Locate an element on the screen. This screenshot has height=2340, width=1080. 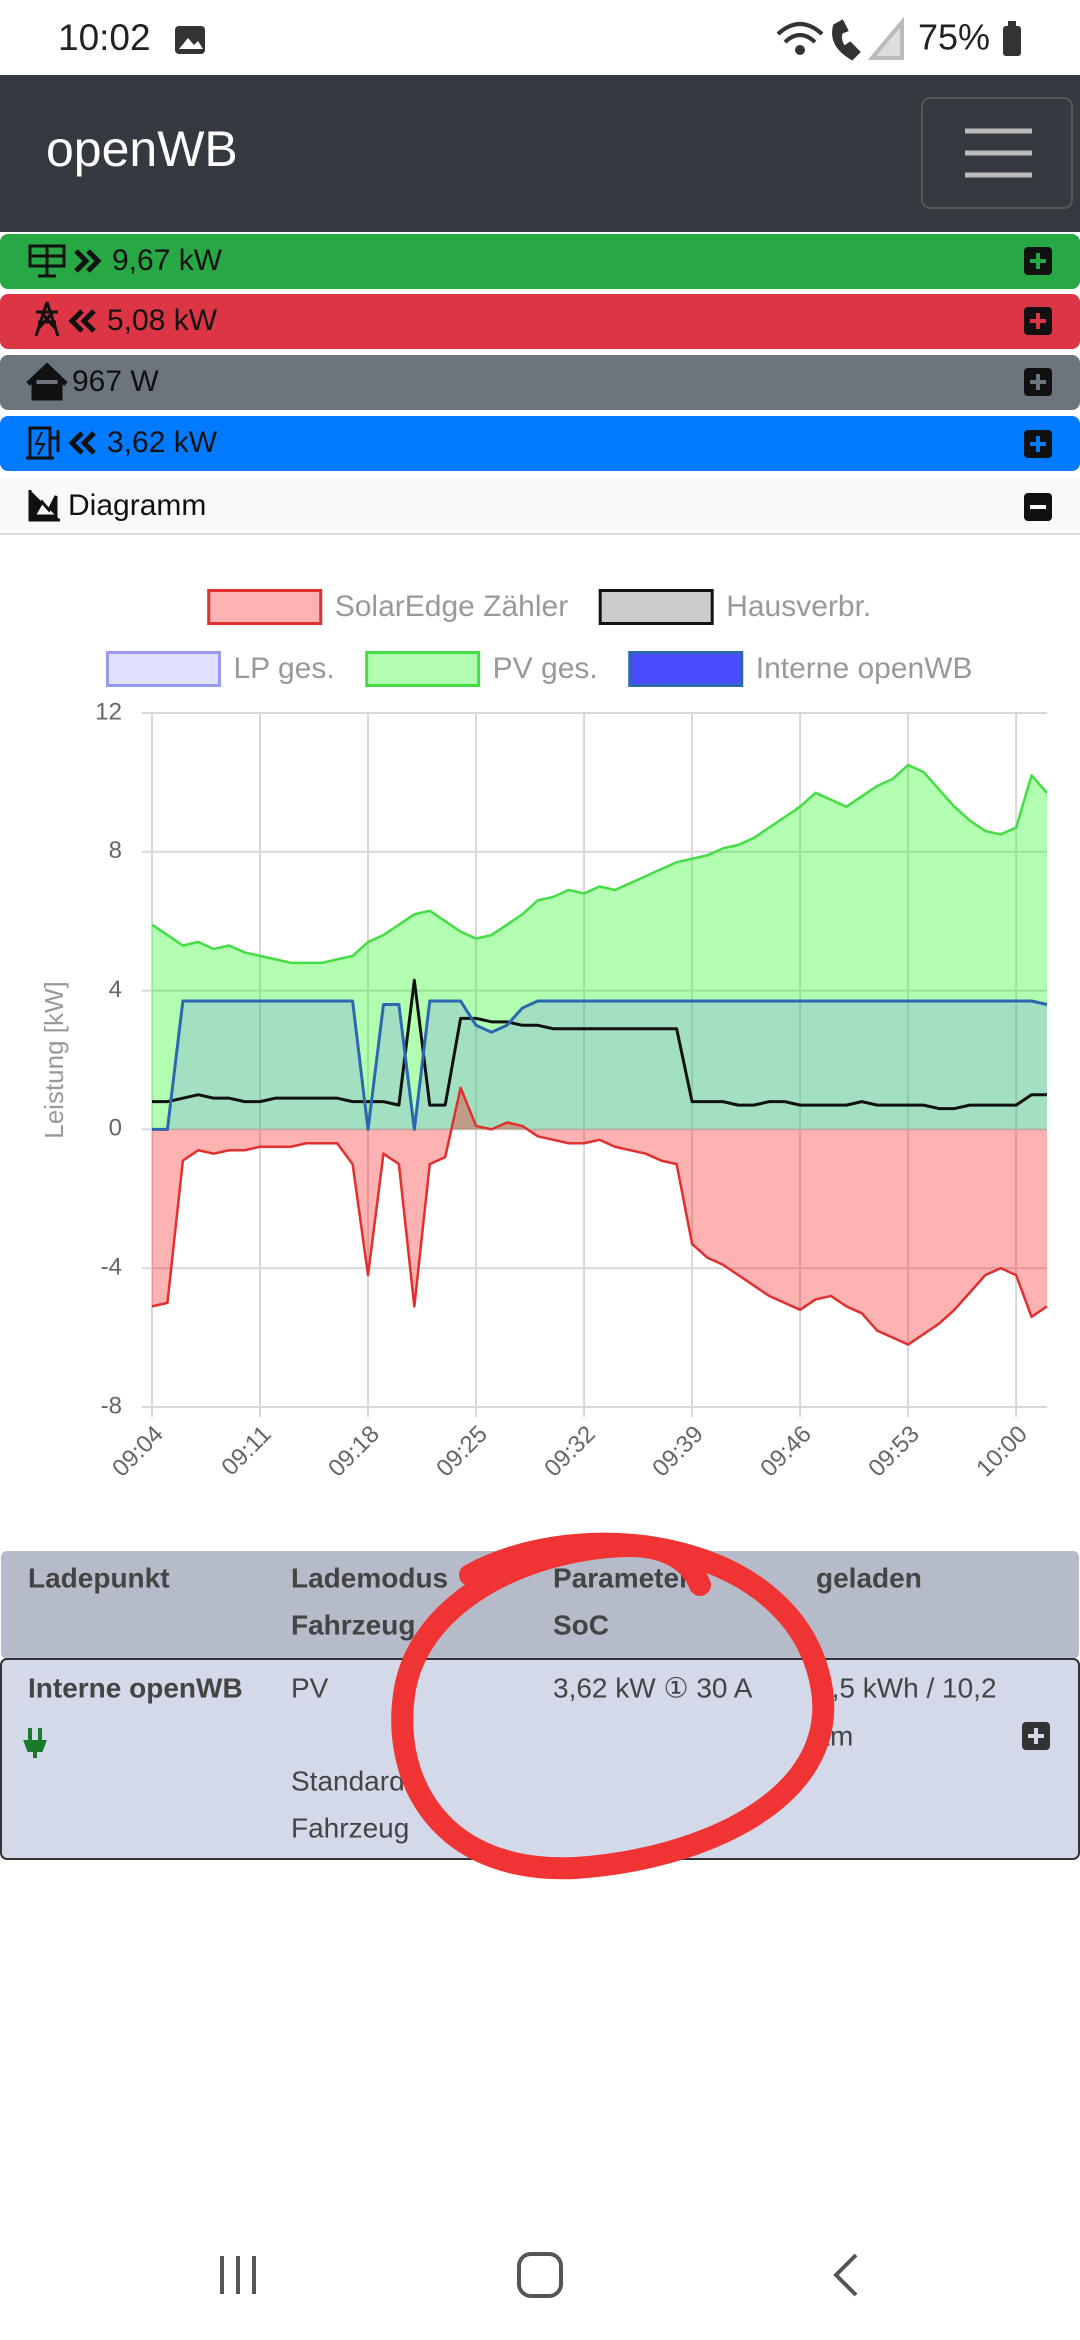
legend-item: Interne openWB is located at coordinates (800, 669).